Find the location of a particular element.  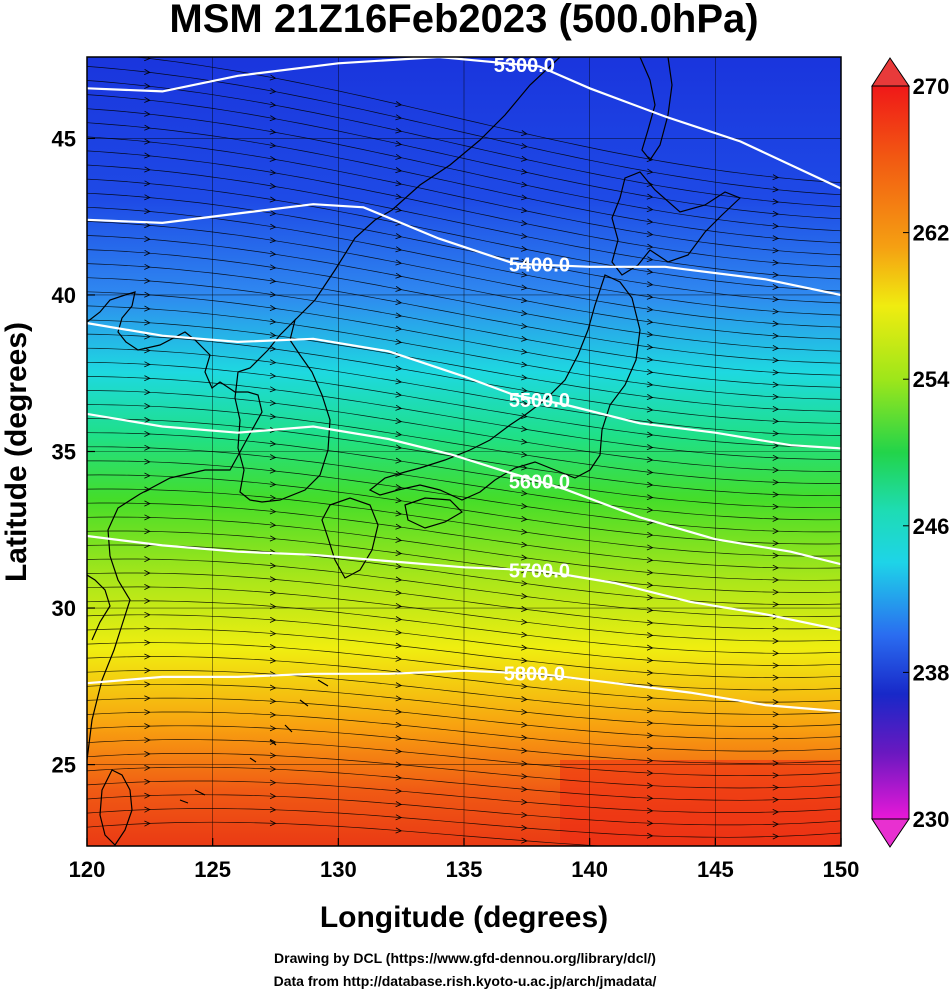

contour-label: 5600.0 is located at coordinates (539, 483).